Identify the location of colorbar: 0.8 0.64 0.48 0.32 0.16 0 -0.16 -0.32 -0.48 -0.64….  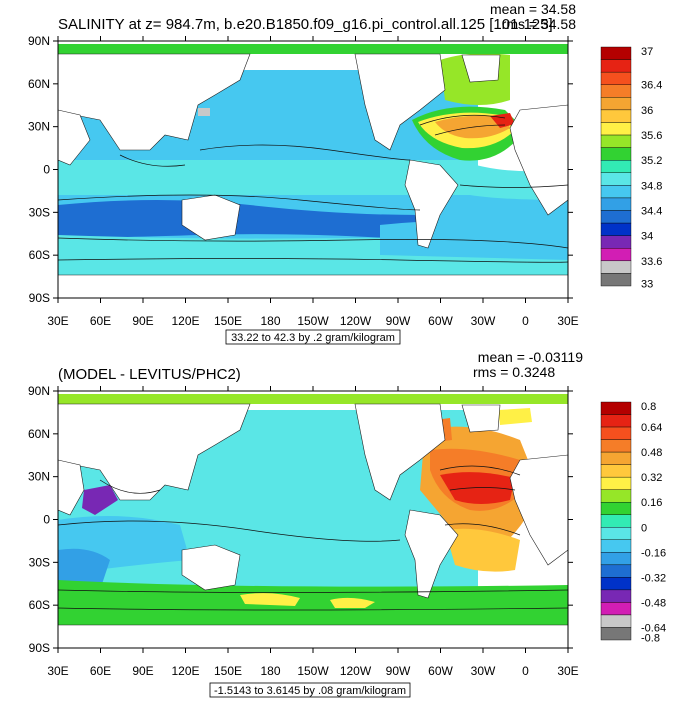
(633, 522).